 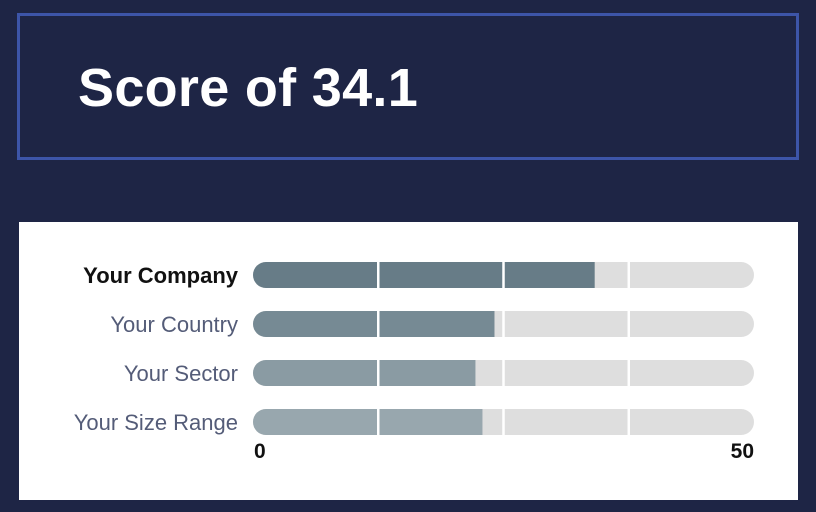 What do you see at coordinates (248, 88) in the screenshot?
I see `score-title: Score of 34.1` at bounding box center [248, 88].